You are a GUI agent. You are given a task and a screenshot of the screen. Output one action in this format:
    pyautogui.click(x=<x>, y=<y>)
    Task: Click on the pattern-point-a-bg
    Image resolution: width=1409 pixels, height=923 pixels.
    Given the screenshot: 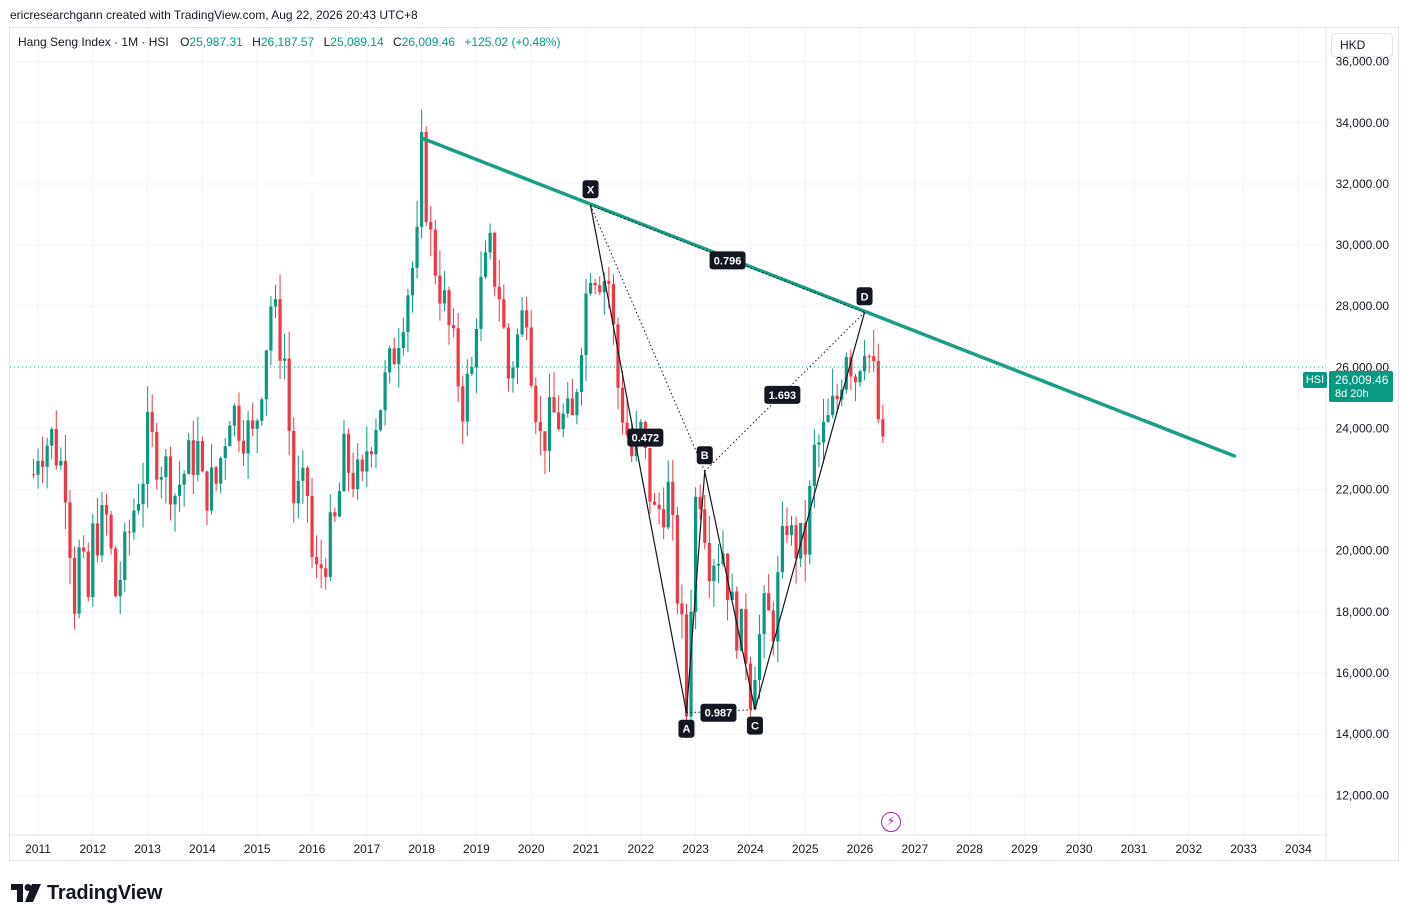 What is the action you would take?
    pyautogui.click(x=686, y=728)
    